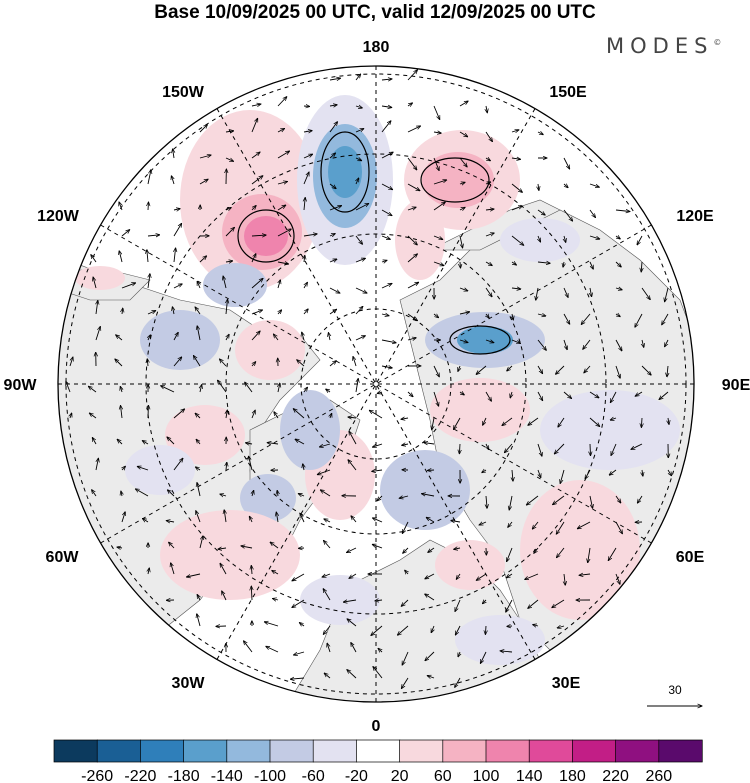 Image resolution: width=750 pixels, height=783 pixels. Describe the element at coordinates (400, 775) in the screenshot. I see `colorbar-tick-label: 20` at that location.